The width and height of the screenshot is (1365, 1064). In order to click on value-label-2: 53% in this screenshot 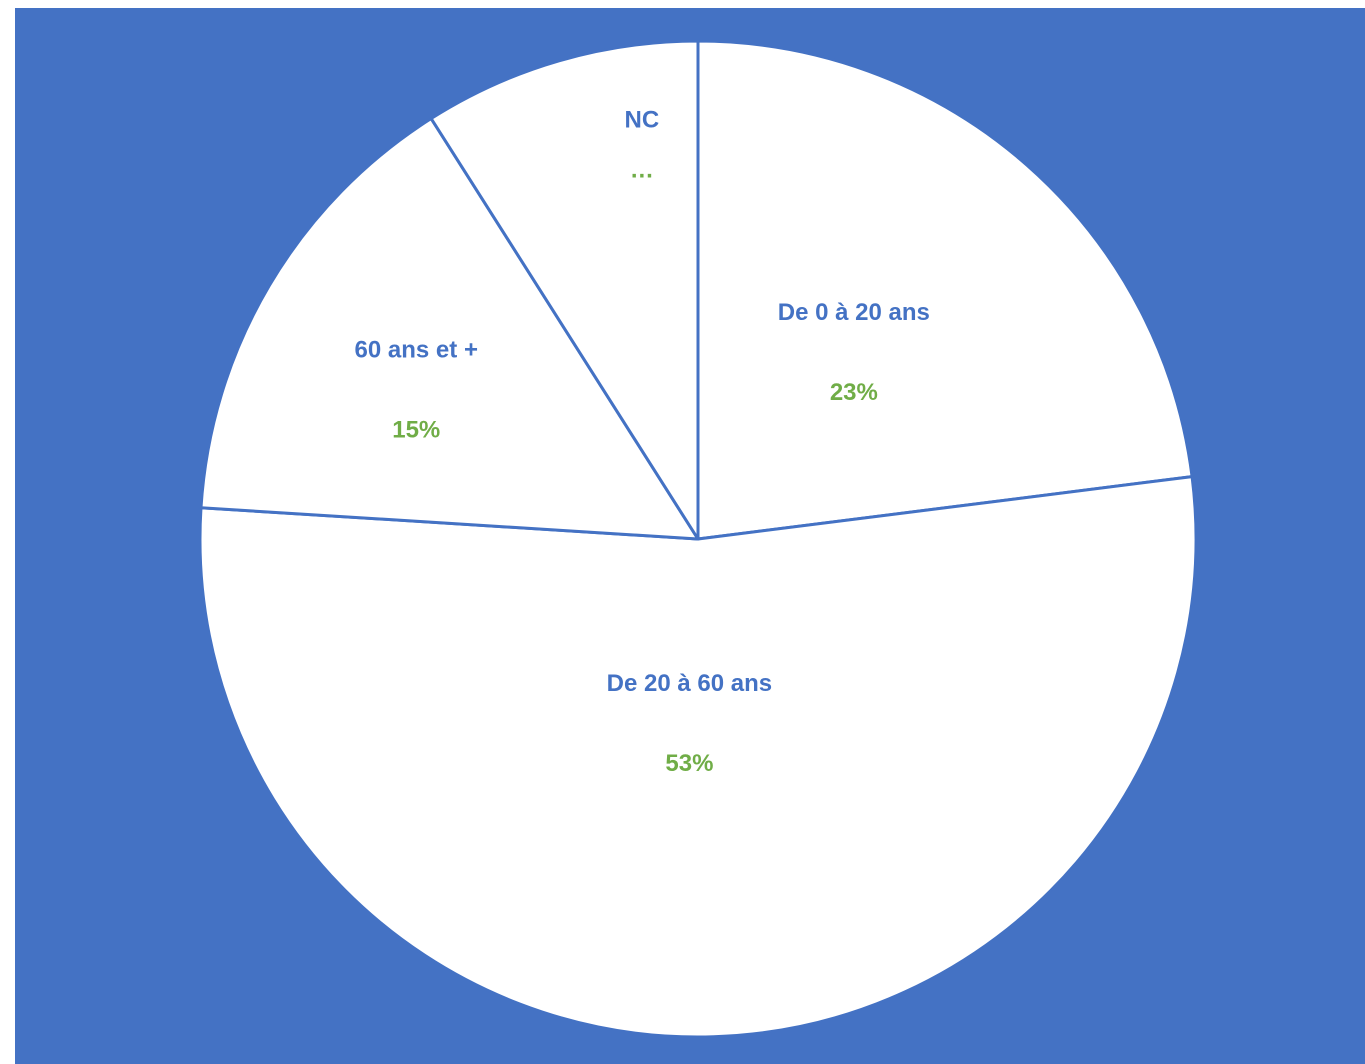, I will do `click(689, 763)`.